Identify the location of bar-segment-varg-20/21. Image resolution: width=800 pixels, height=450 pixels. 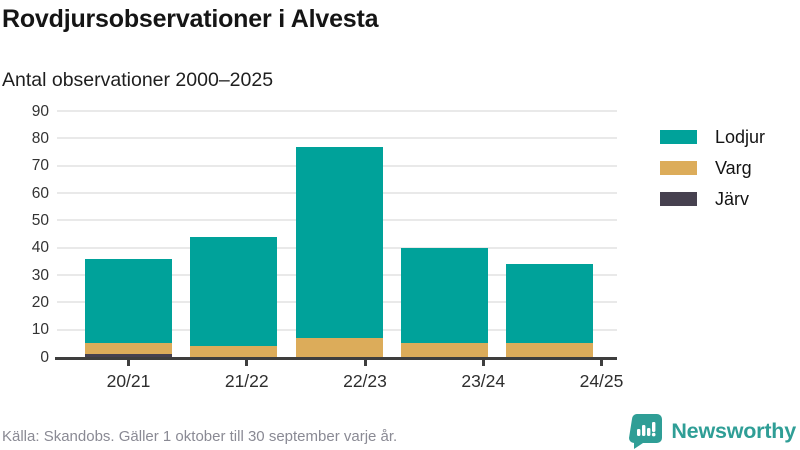
(128, 349).